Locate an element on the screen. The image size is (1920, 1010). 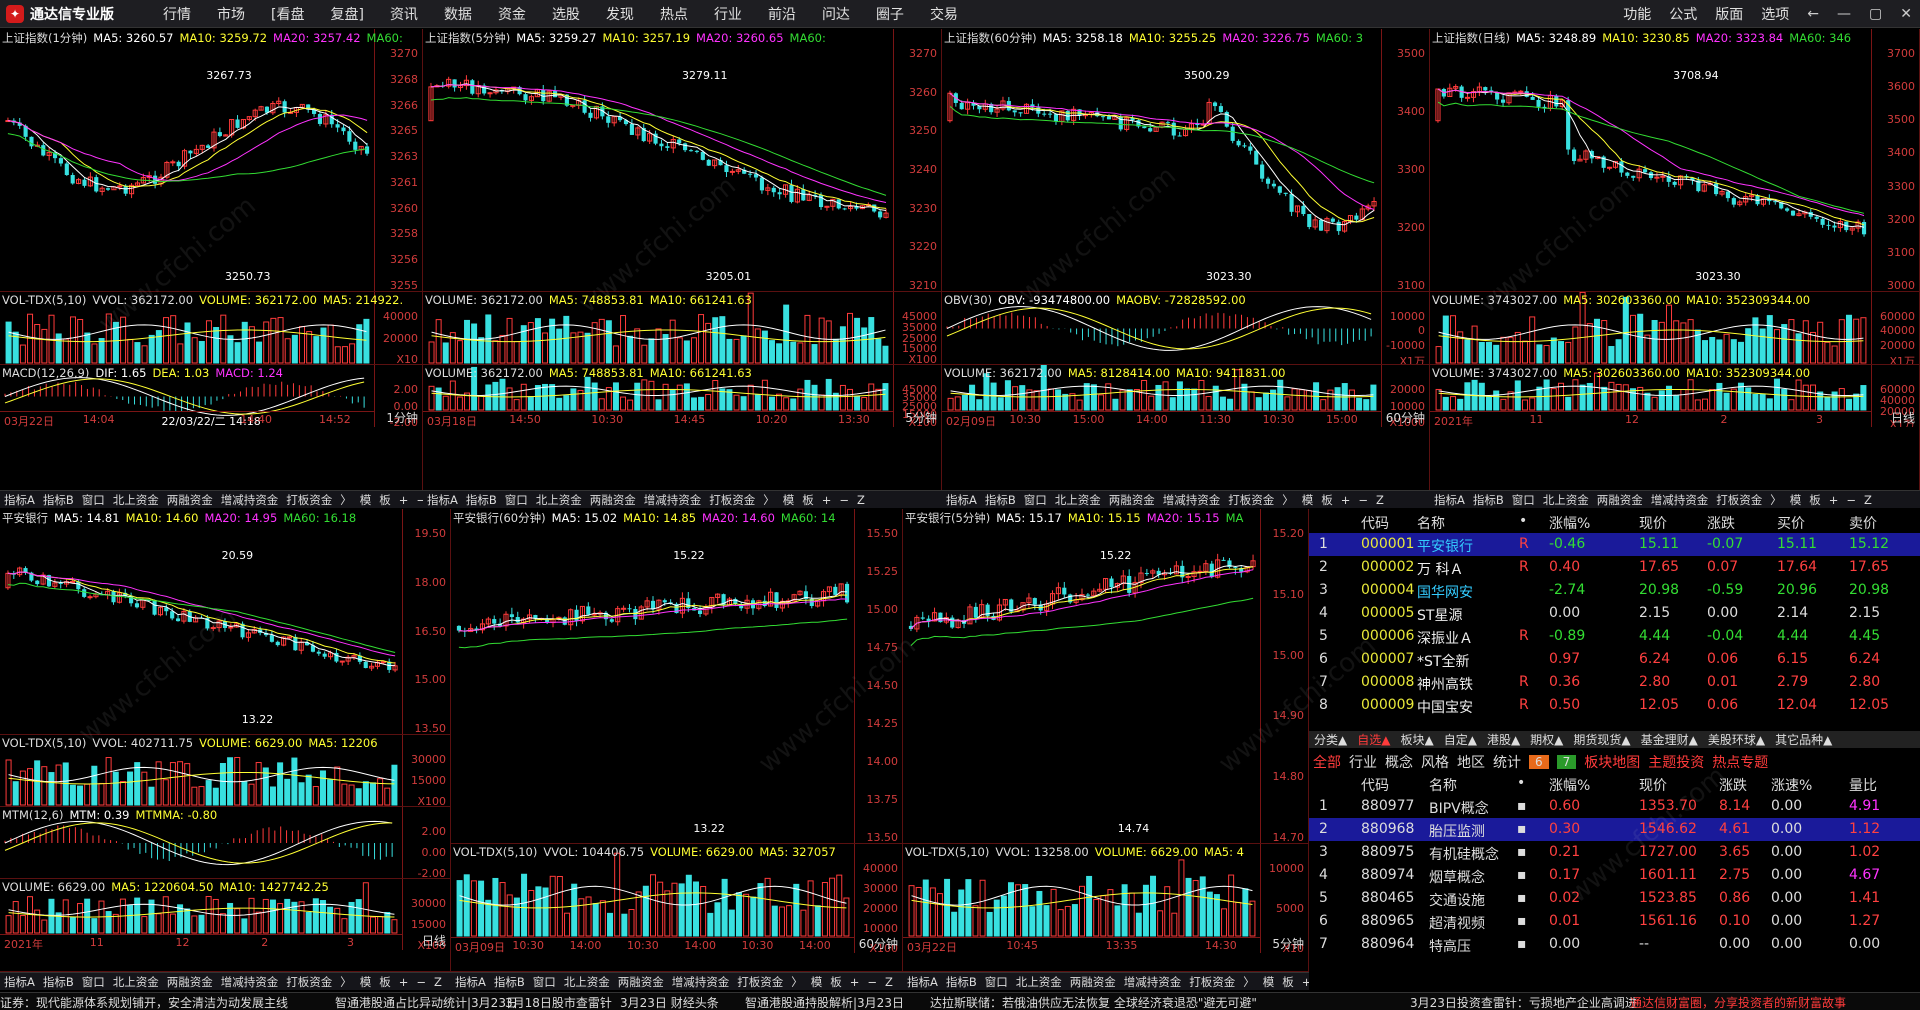
period-label: 日线 is located at coordinates (433, 941).